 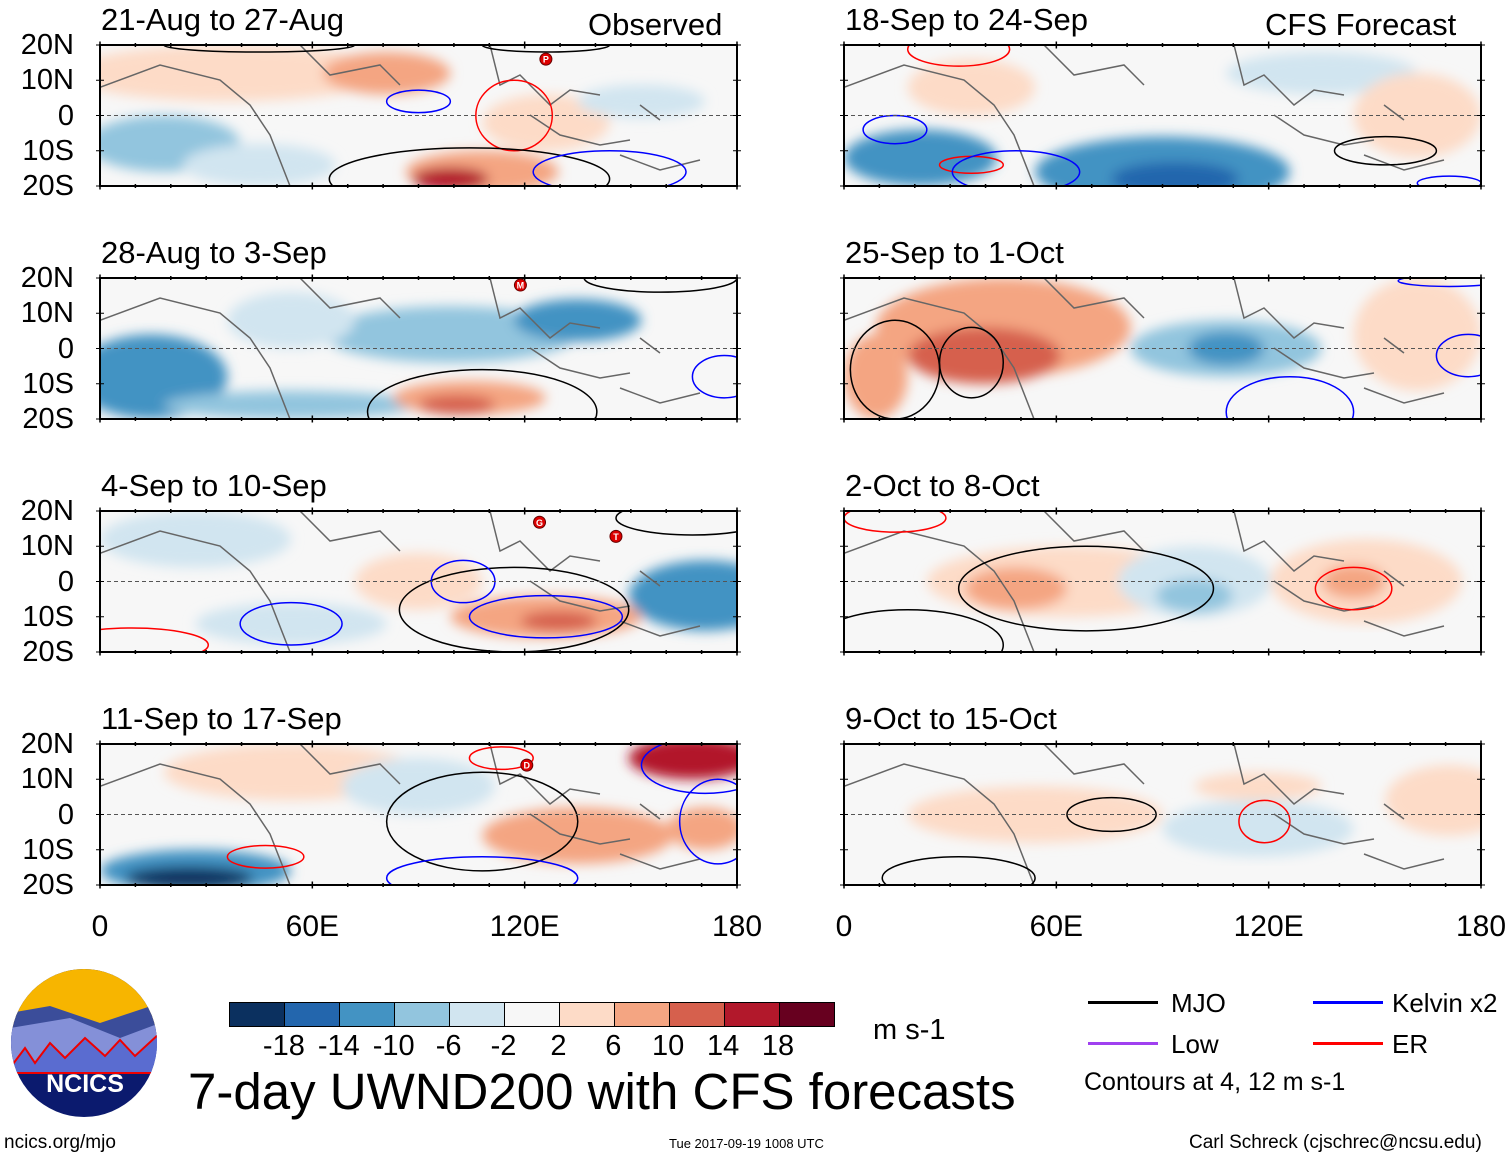 I want to click on map-panel: GT, so click(x=418, y=581).